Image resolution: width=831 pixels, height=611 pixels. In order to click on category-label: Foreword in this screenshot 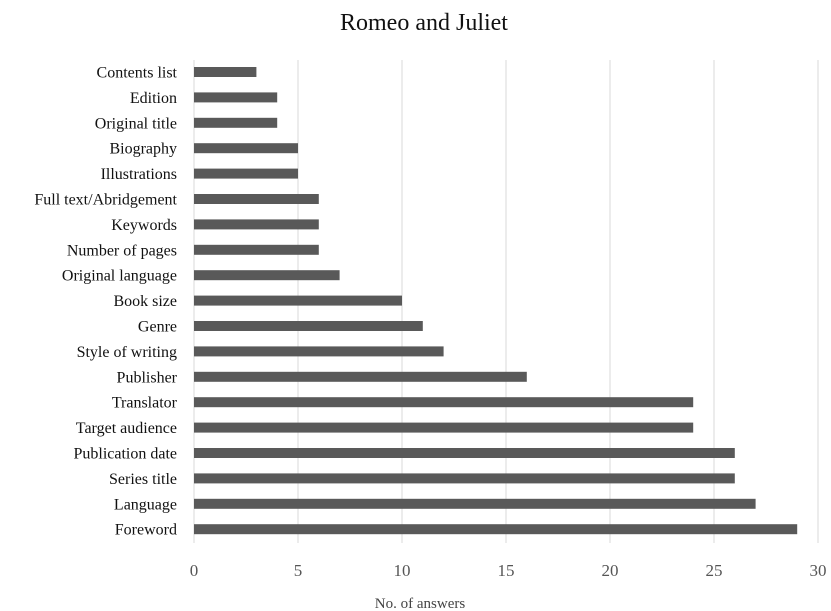, I will do `click(146, 530)`.